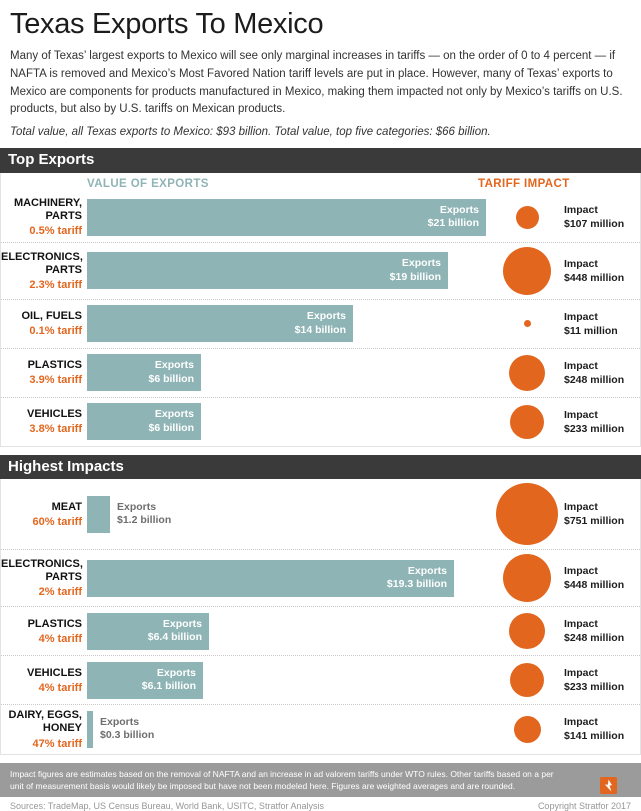 This screenshot has width=641, height=811. Describe the element at coordinates (66, 506) in the screenshot. I see `category-name: MEAT` at that location.